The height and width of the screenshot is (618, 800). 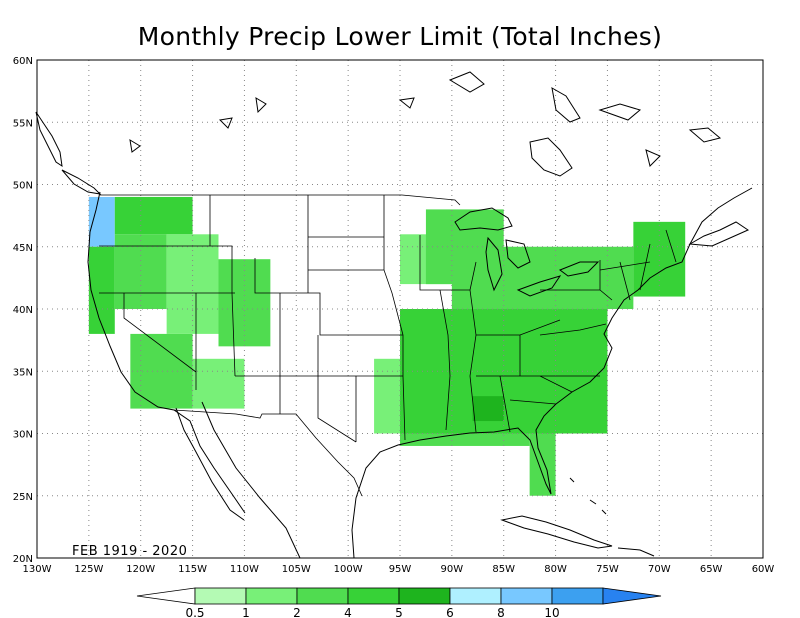 What do you see at coordinates (632, 596) in the screenshot?
I see `colorbar-high-extension` at bounding box center [632, 596].